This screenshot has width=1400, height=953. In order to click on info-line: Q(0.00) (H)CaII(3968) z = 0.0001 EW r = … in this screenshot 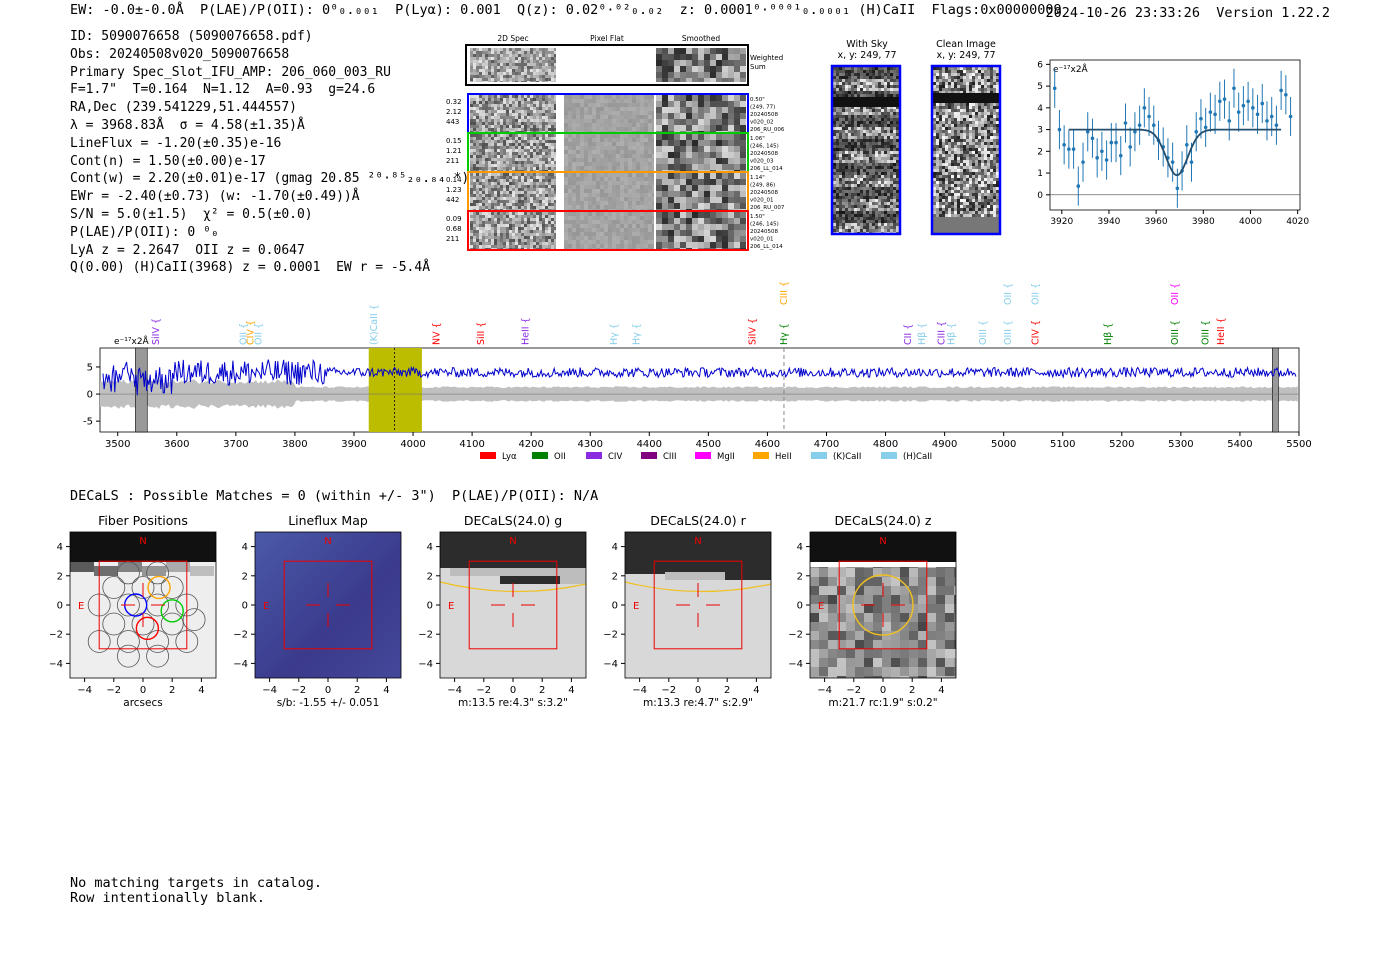, I will do `click(250, 268)`.